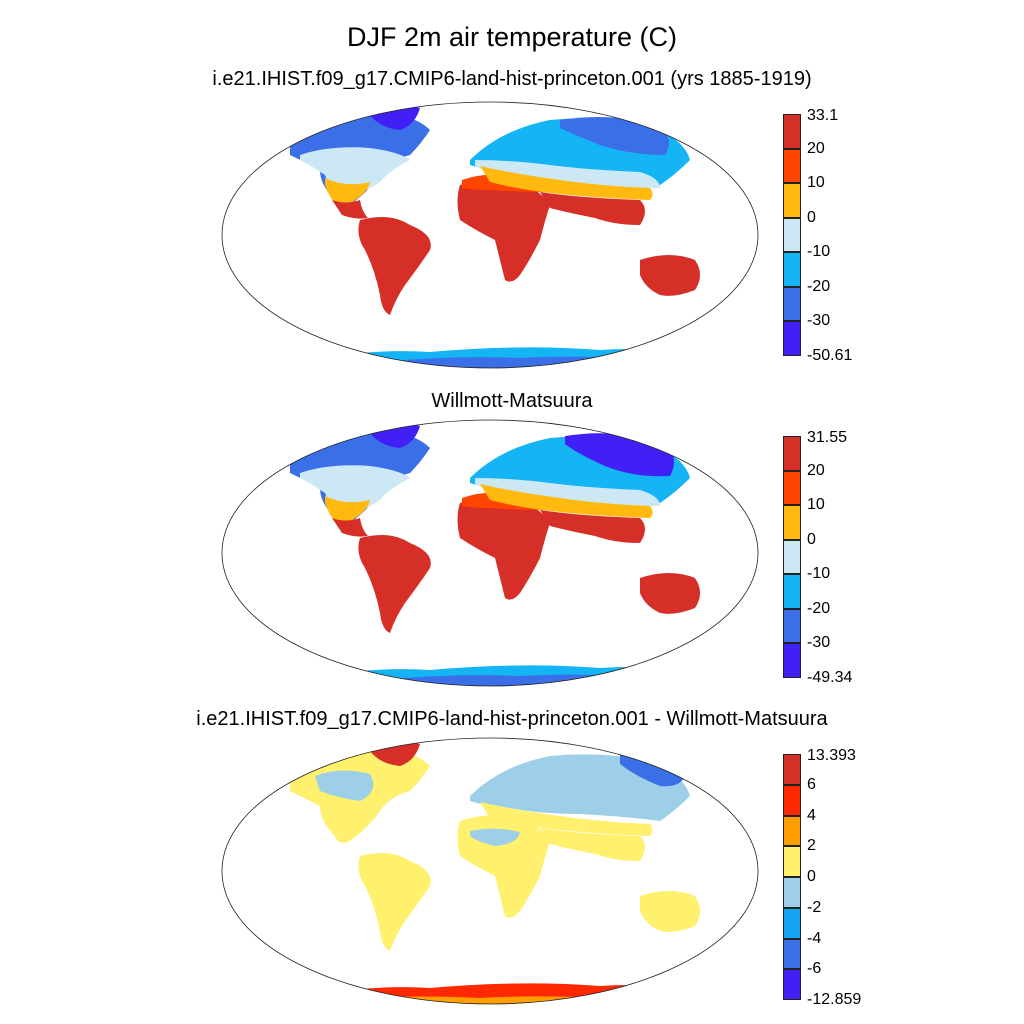 The width and height of the screenshot is (1024, 1024). Describe the element at coordinates (819, 321) in the screenshot. I see `colorbar-1-label: -30` at that location.